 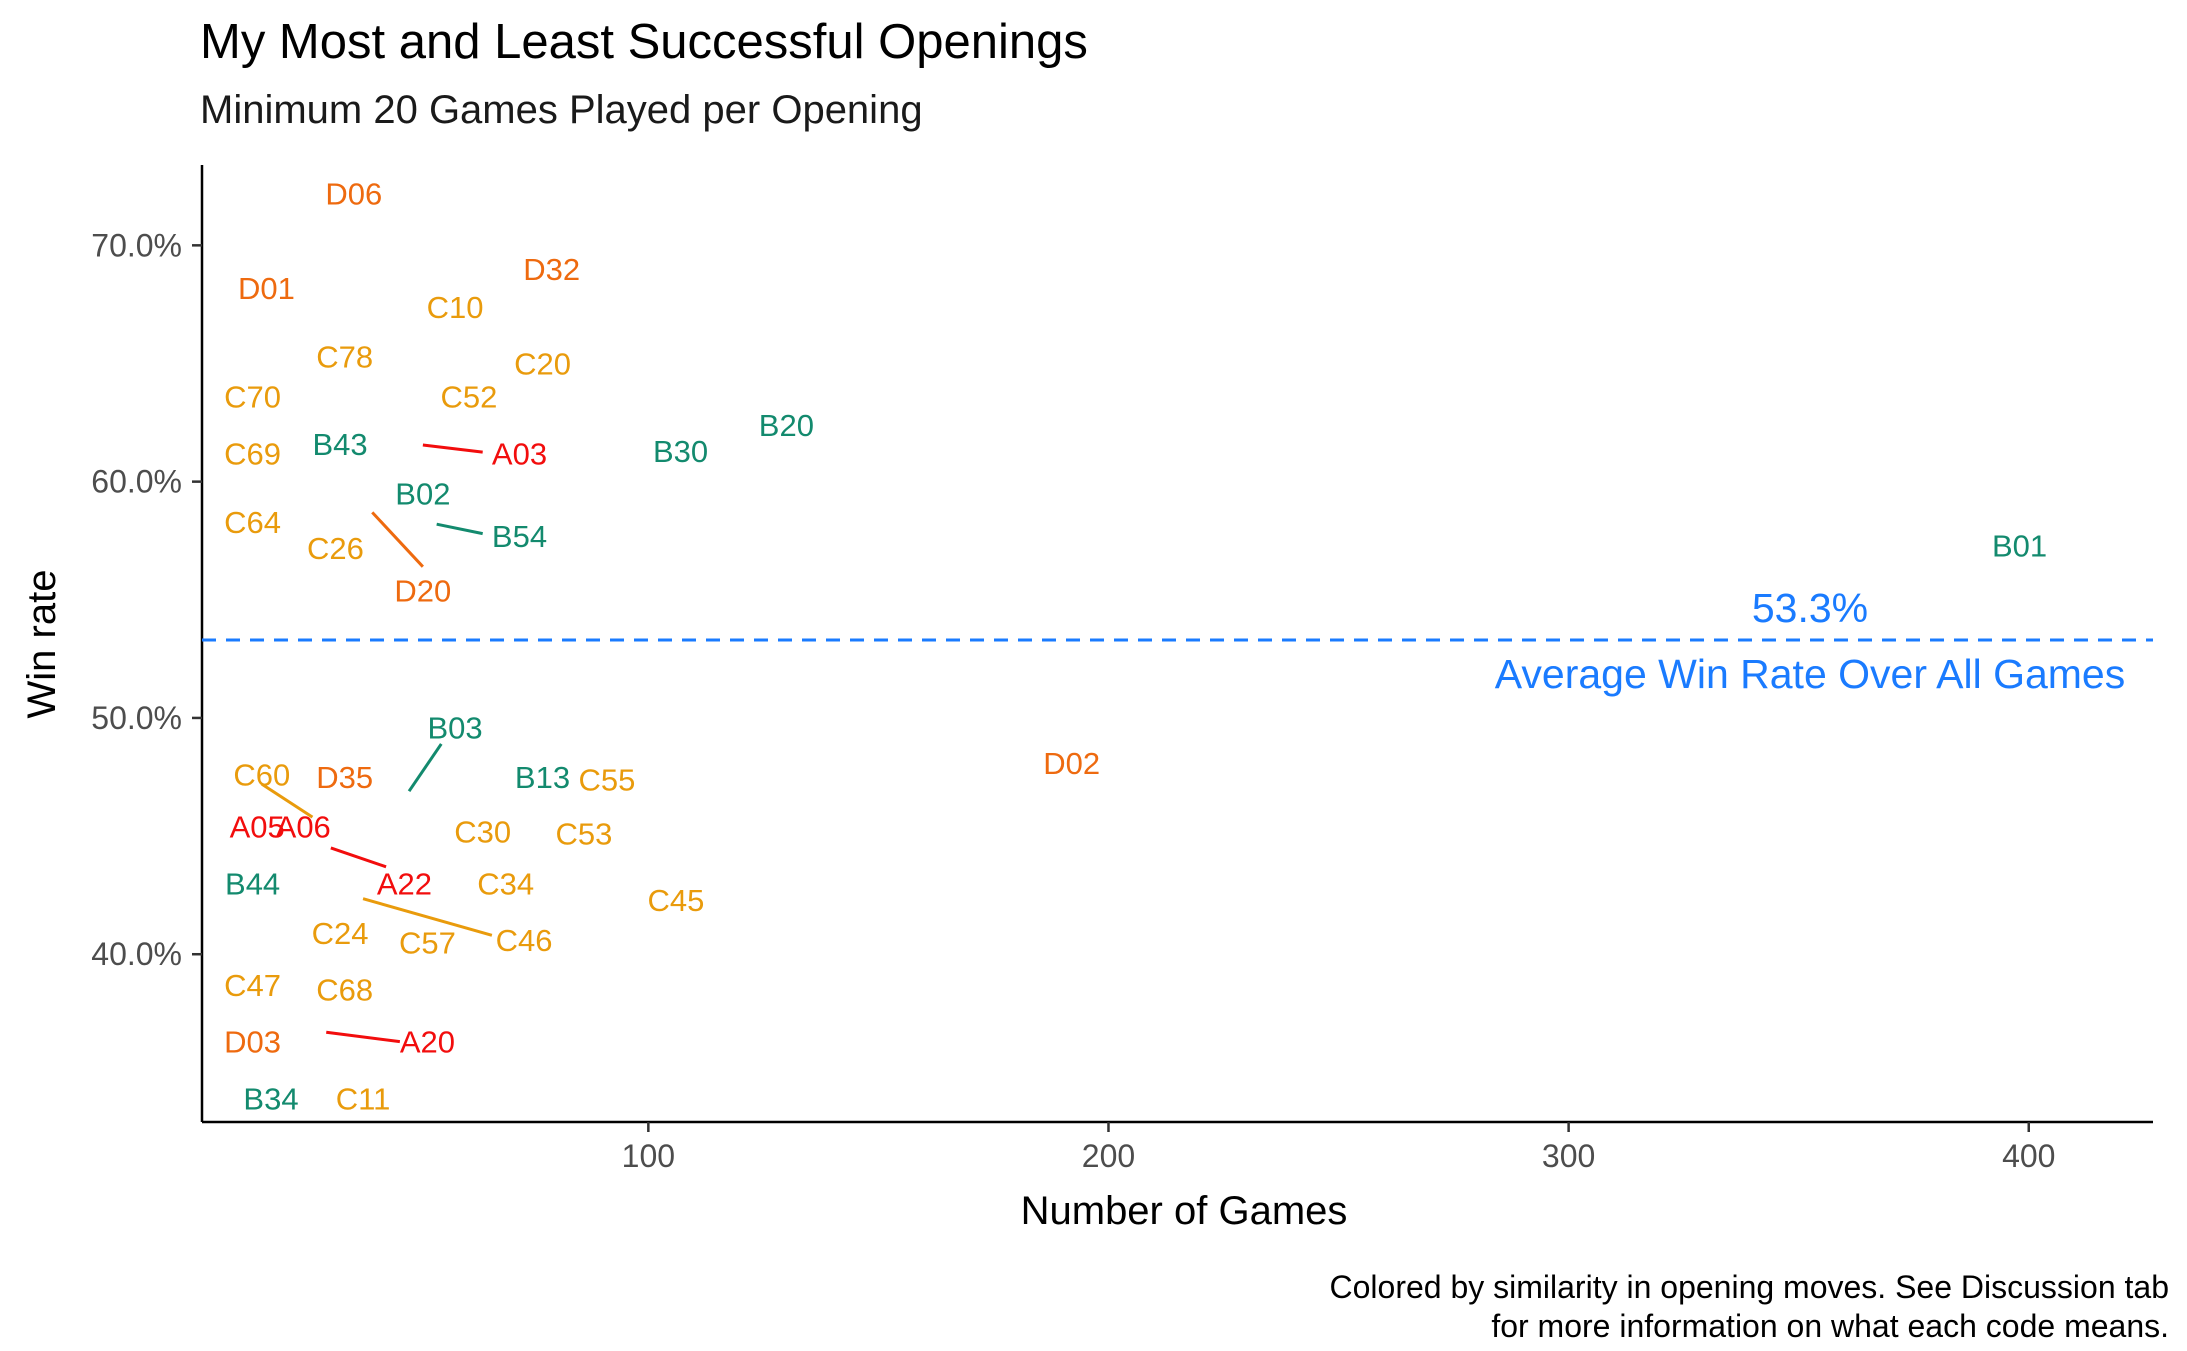 What do you see at coordinates (252, 985) in the screenshot?
I see `point-label-c47: C47` at bounding box center [252, 985].